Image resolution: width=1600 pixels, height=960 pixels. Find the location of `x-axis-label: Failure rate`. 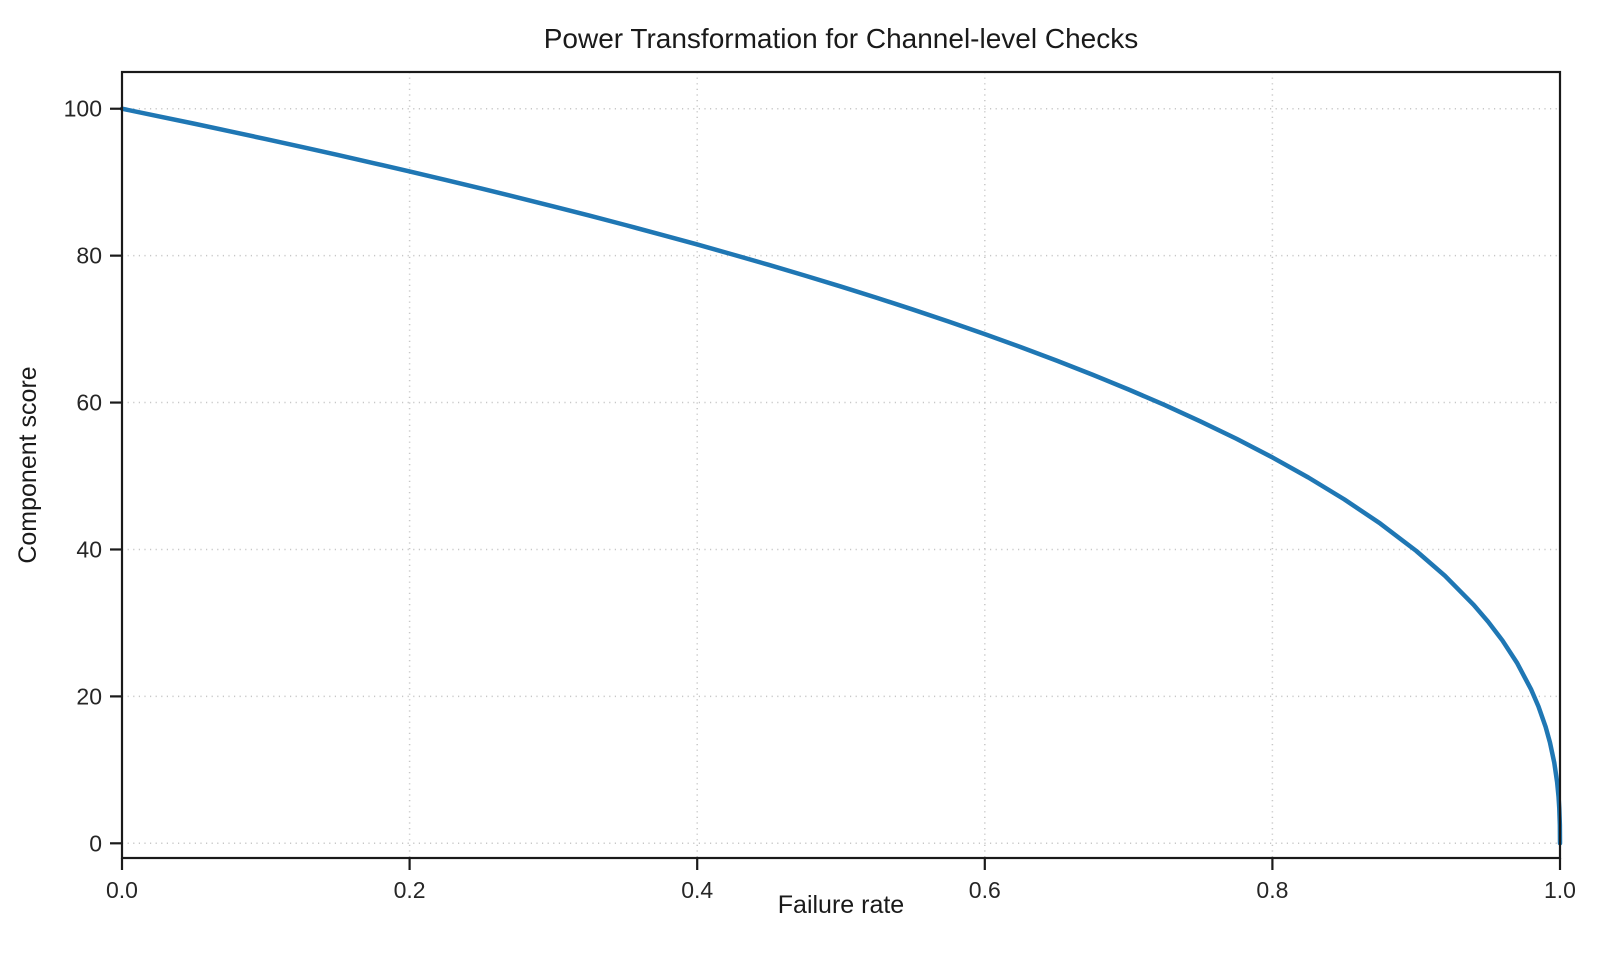

x-axis-label: Failure rate is located at coordinates (841, 905).